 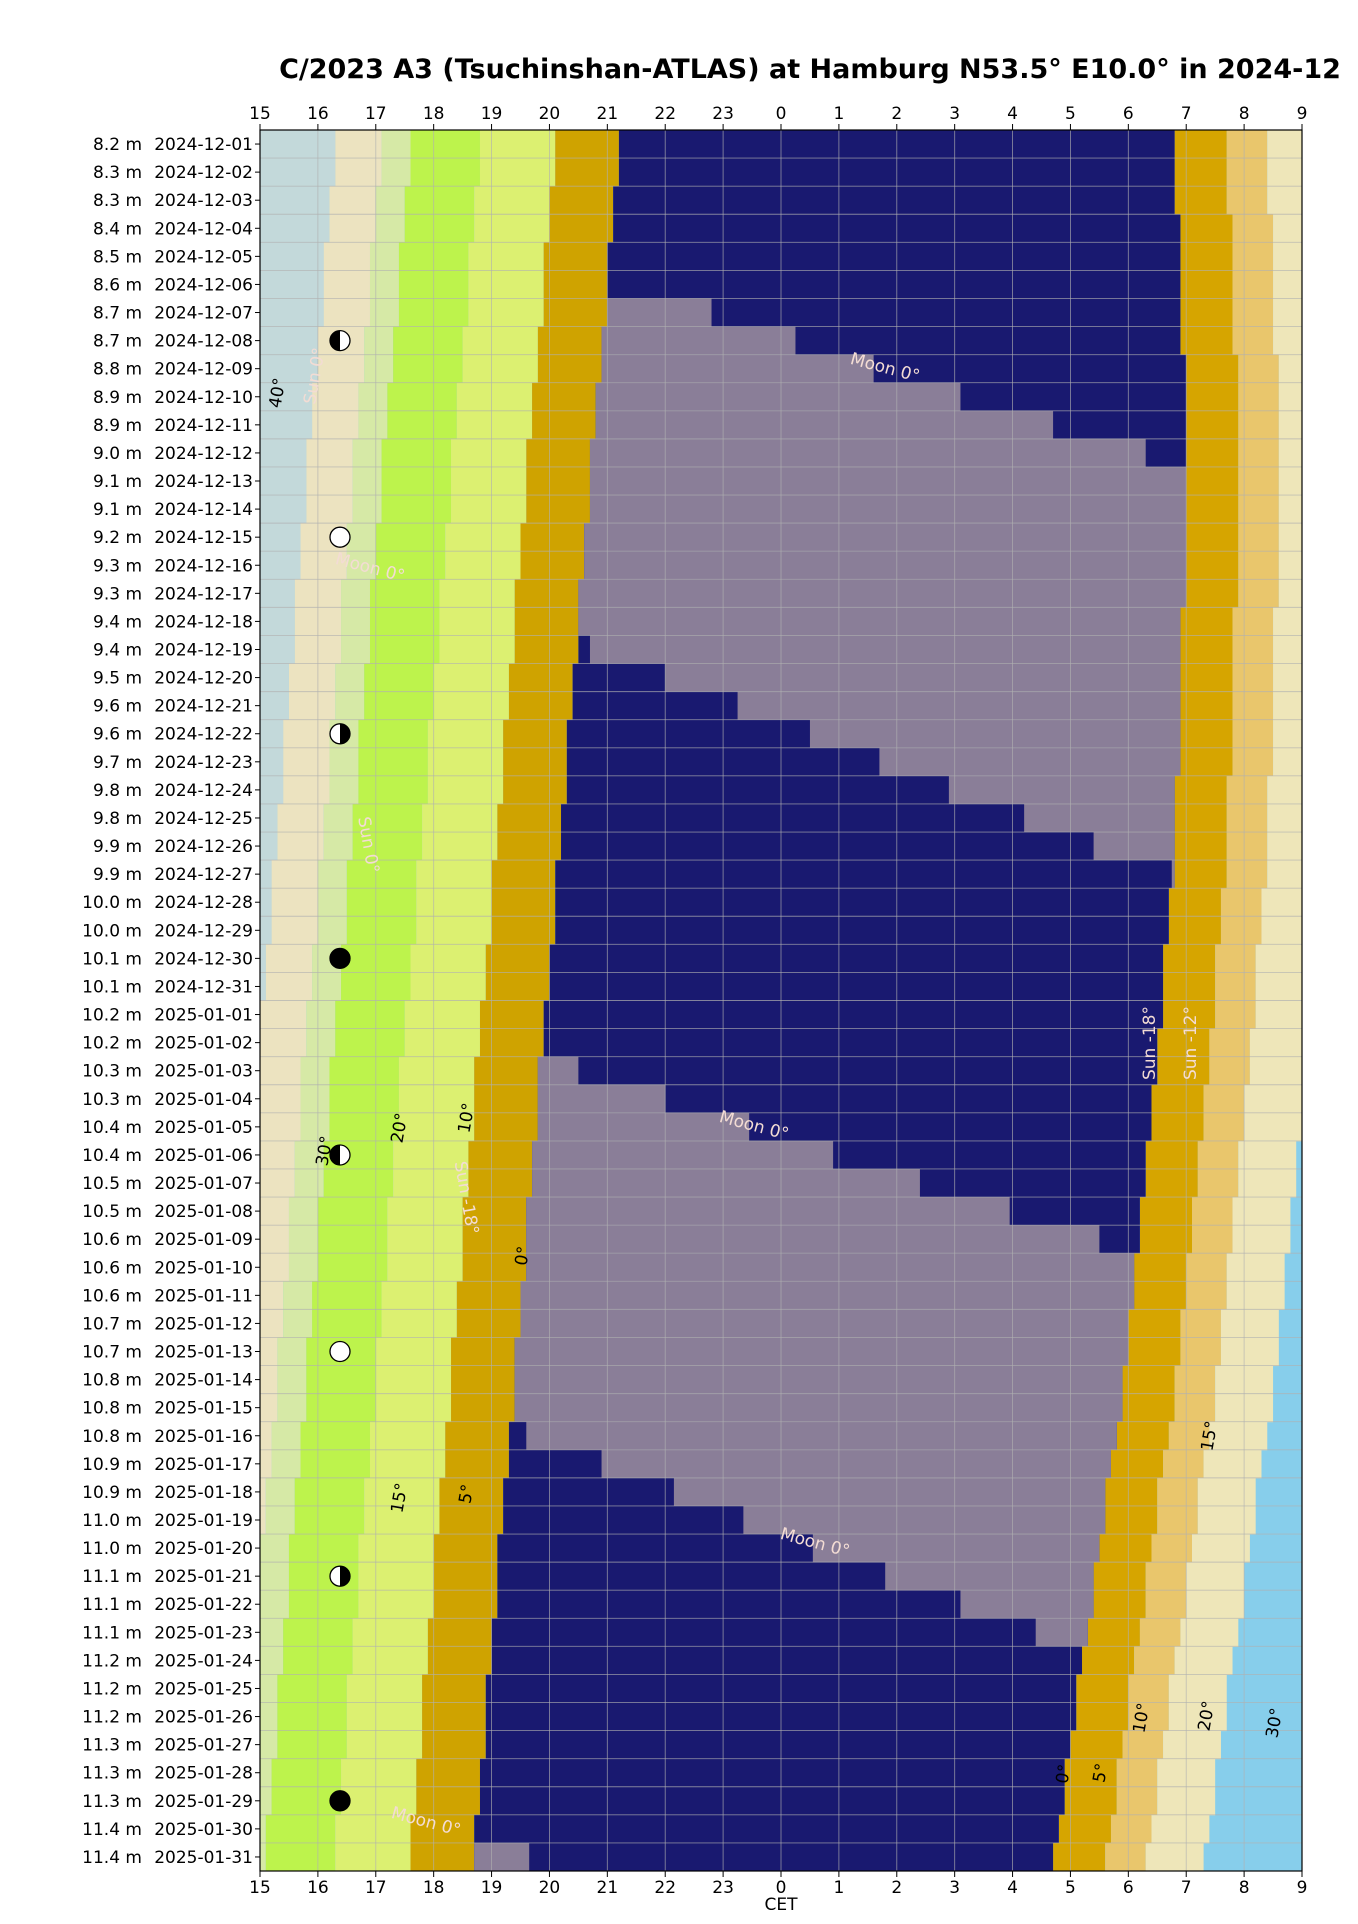 I want to click on x-tick-label: 17, so click(x=376, y=1888).